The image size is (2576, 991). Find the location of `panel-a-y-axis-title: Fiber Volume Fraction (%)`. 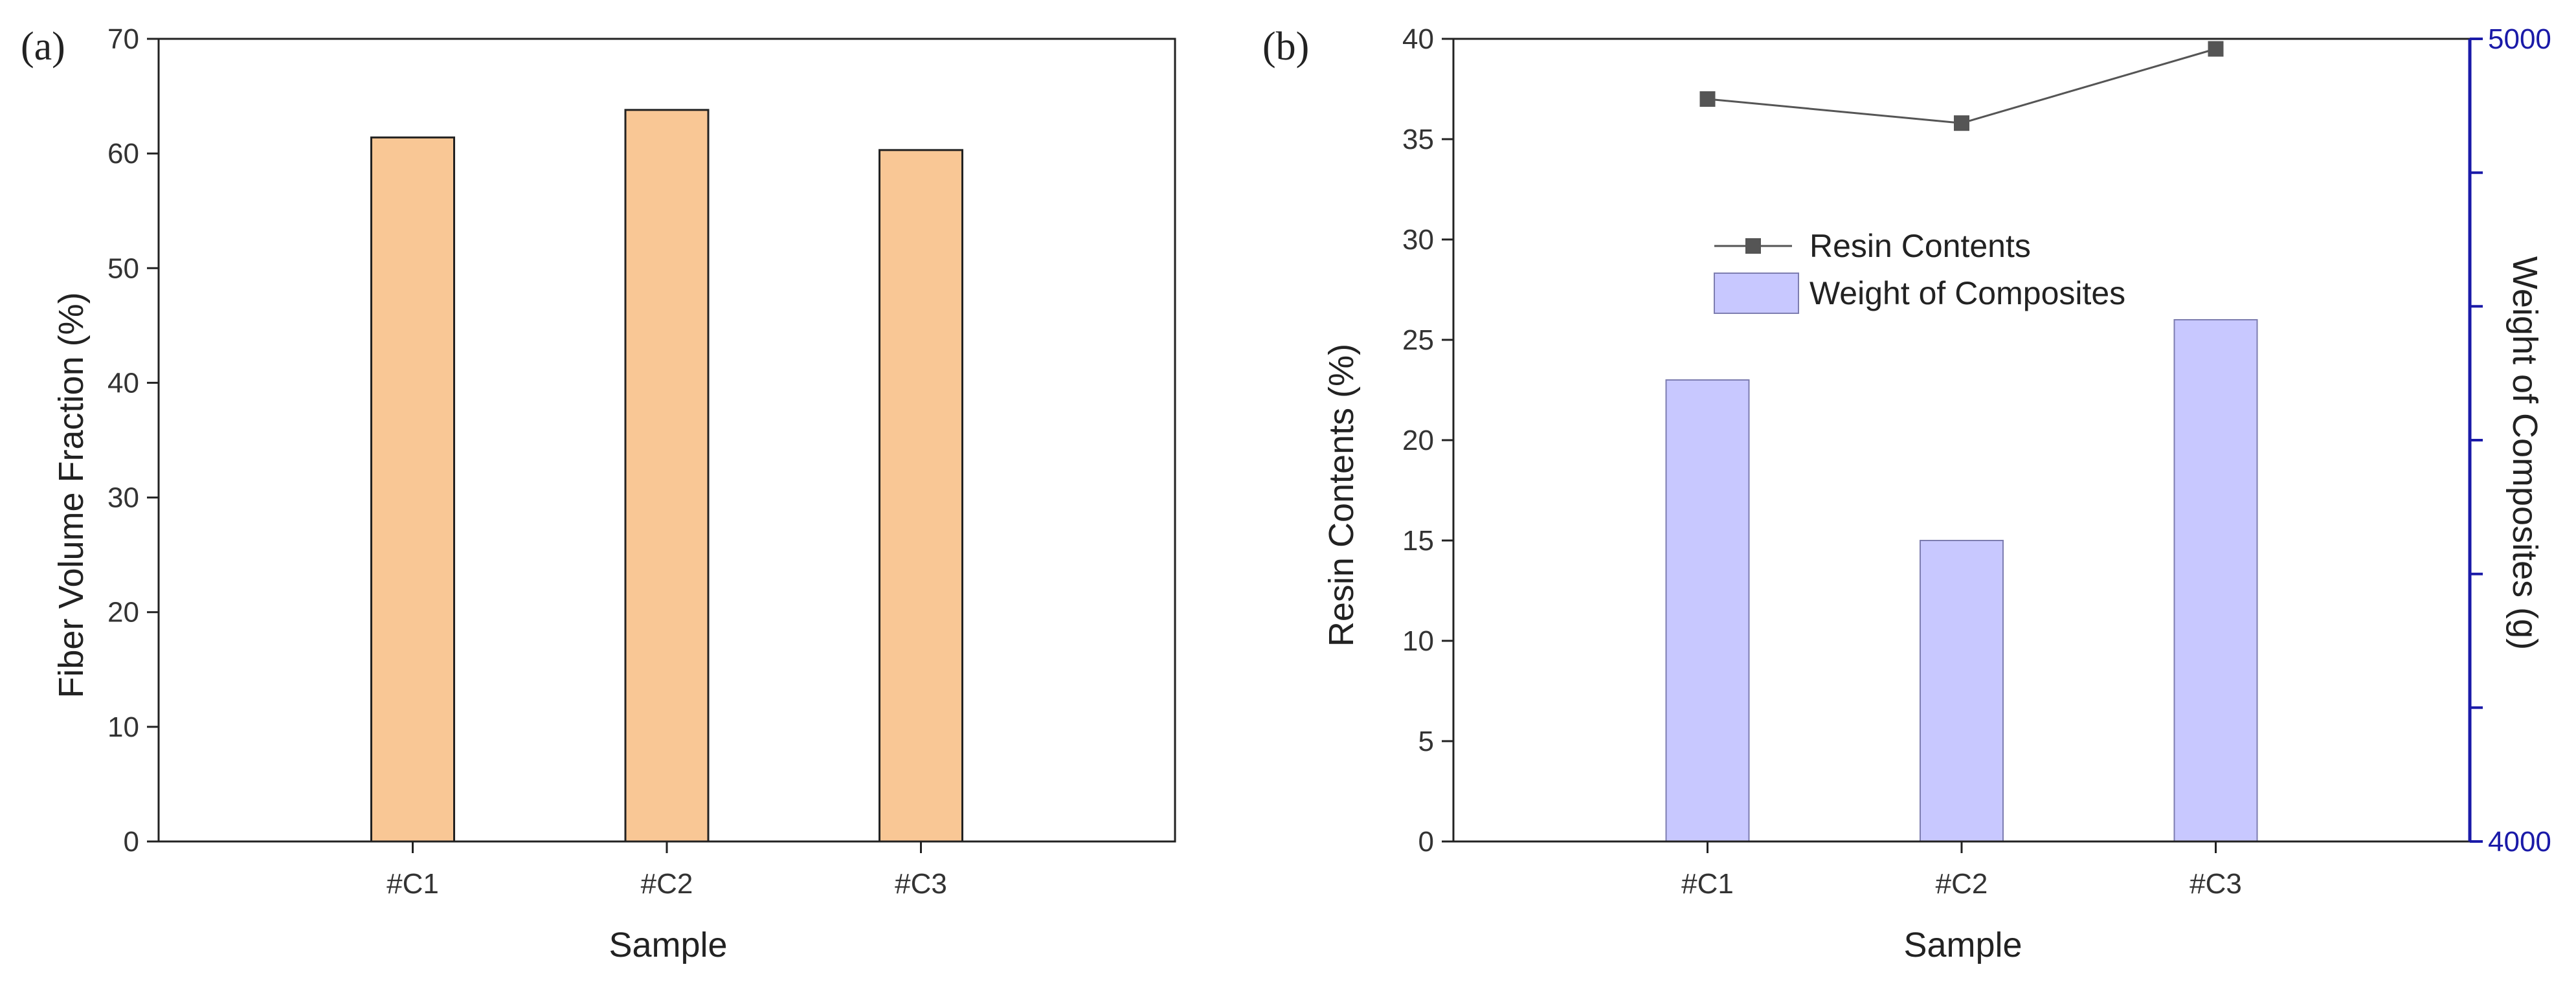

panel-a-y-axis-title: Fiber Volume Fraction (%) is located at coordinates (71, 495).